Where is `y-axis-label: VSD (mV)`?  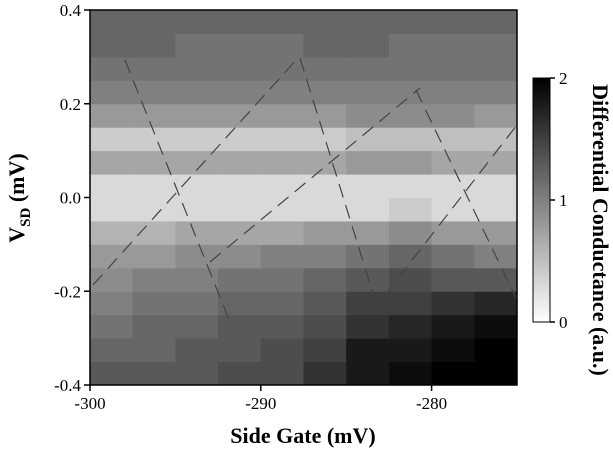 y-axis-label: VSD (mV) is located at coordinates (19, 197).